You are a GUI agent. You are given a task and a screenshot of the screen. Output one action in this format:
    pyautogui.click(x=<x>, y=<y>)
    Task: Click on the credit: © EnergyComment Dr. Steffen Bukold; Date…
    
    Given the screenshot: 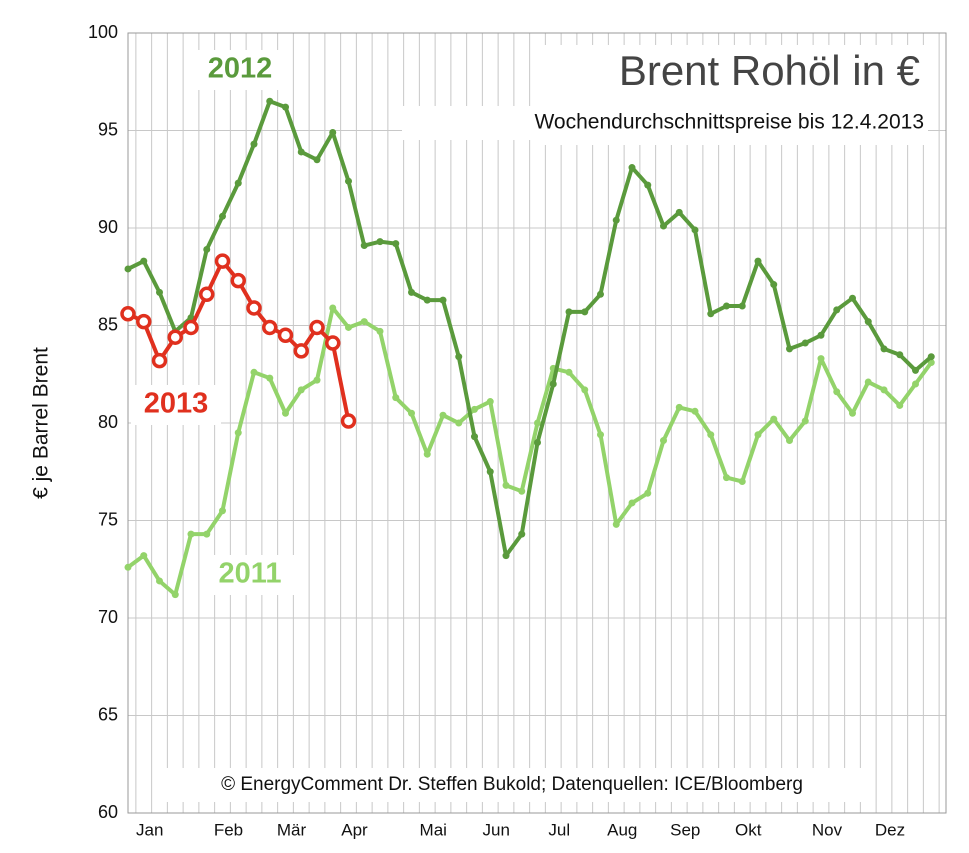 What is the action you would take?
    pyautogui.click(x=512, y=784)
    